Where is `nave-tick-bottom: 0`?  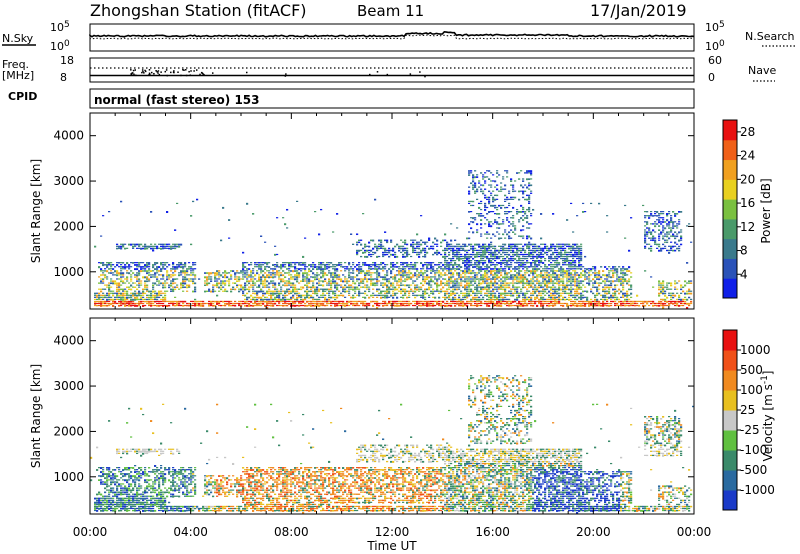 nave-tick-bottom: 0 is located at coordinates (711, 77).